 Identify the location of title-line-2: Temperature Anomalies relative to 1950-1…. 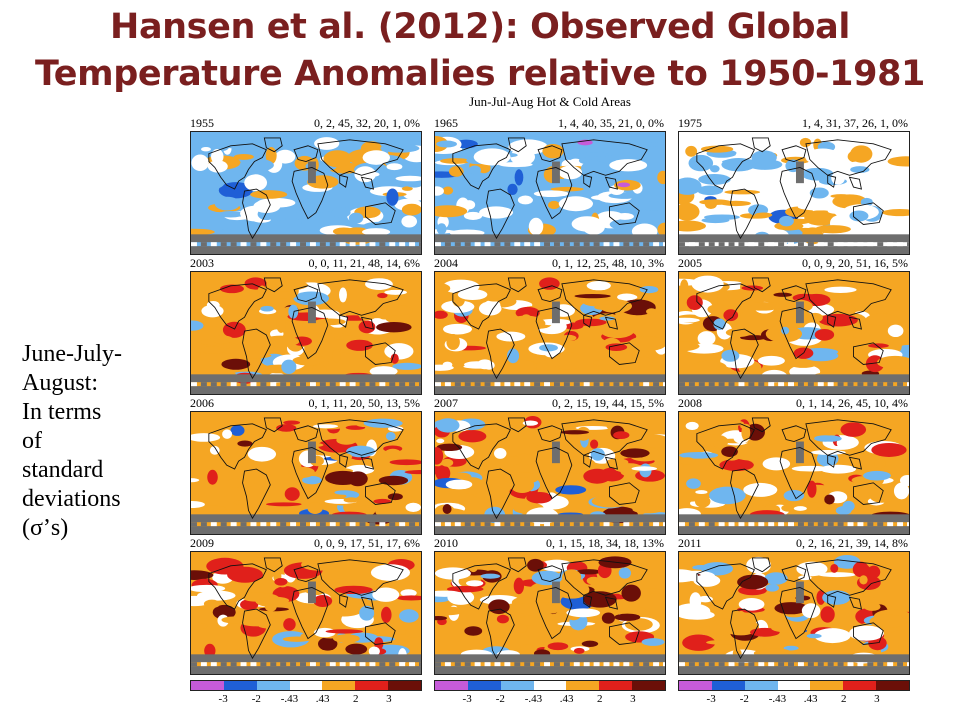
(479, 74).